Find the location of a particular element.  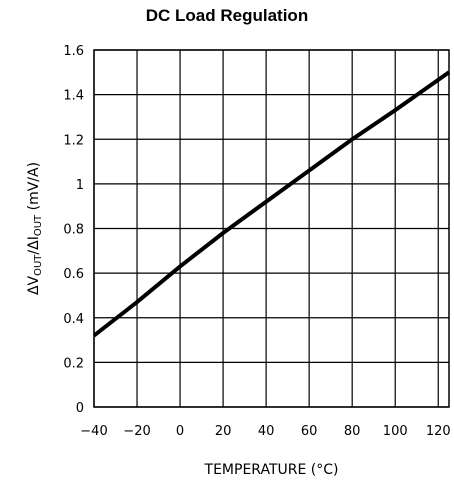

y-tick-label: 1.4 is located at coordinates (73, 96).